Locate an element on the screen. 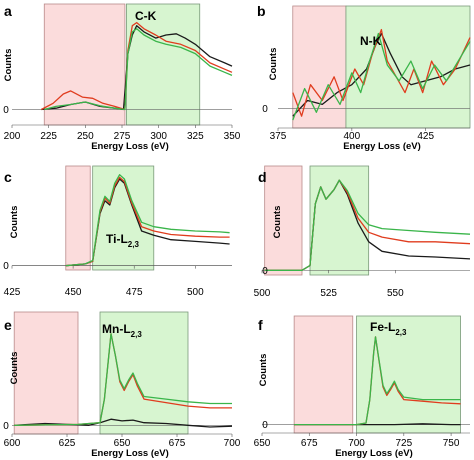 This screenshot has width=474, height=460. panel-d: 500 525 550 0 Counts d is located at coordinates (362, 232).